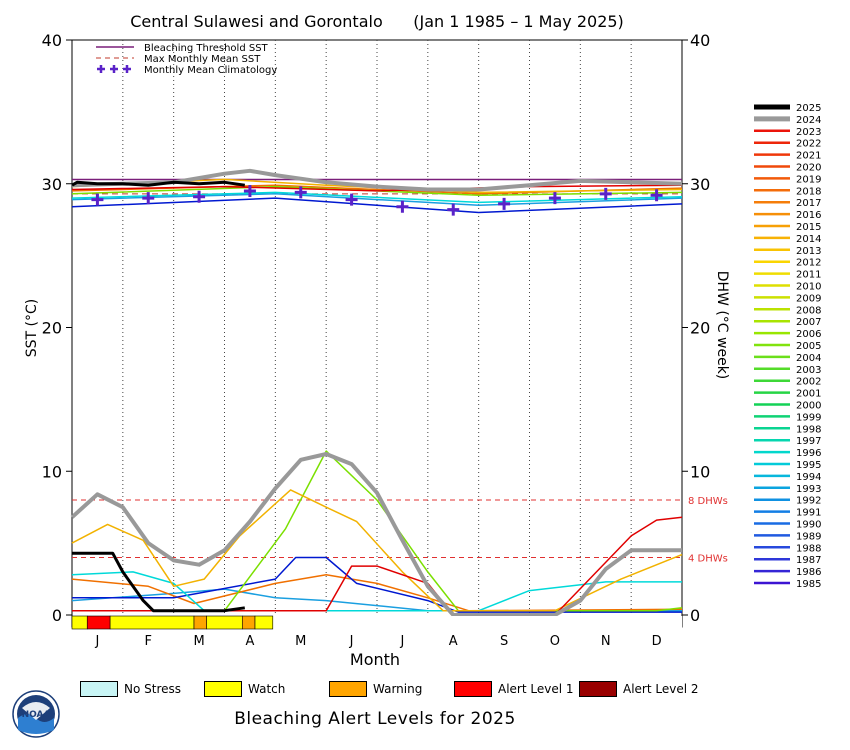  What do you see at coordinates (52, 471) in the screenshot?
I see `y-tick-label: 10` at bounding box center [52, 471].